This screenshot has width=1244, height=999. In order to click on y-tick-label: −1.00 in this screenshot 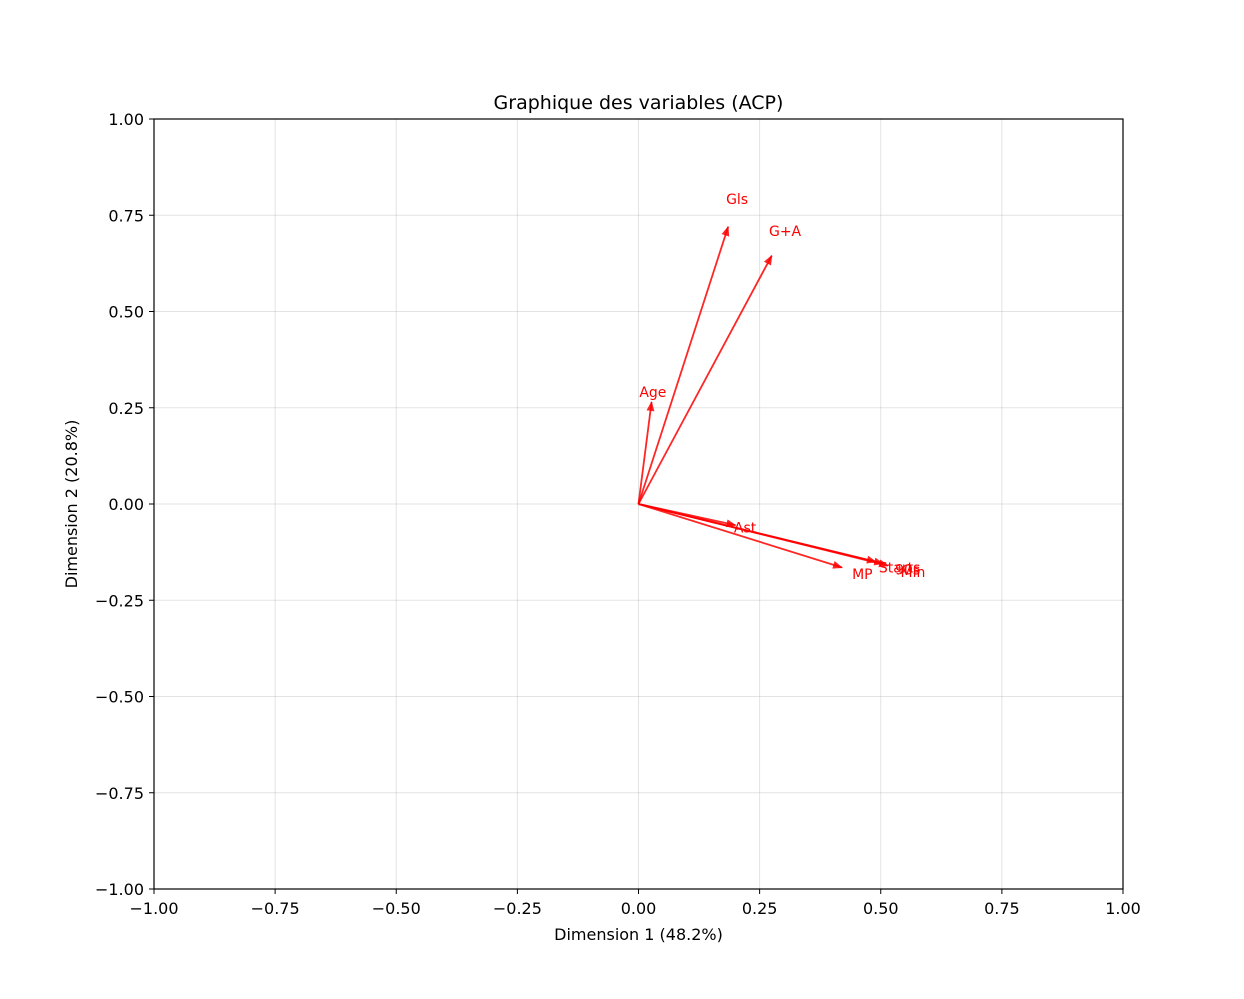, I will do `click(119, 889)`.